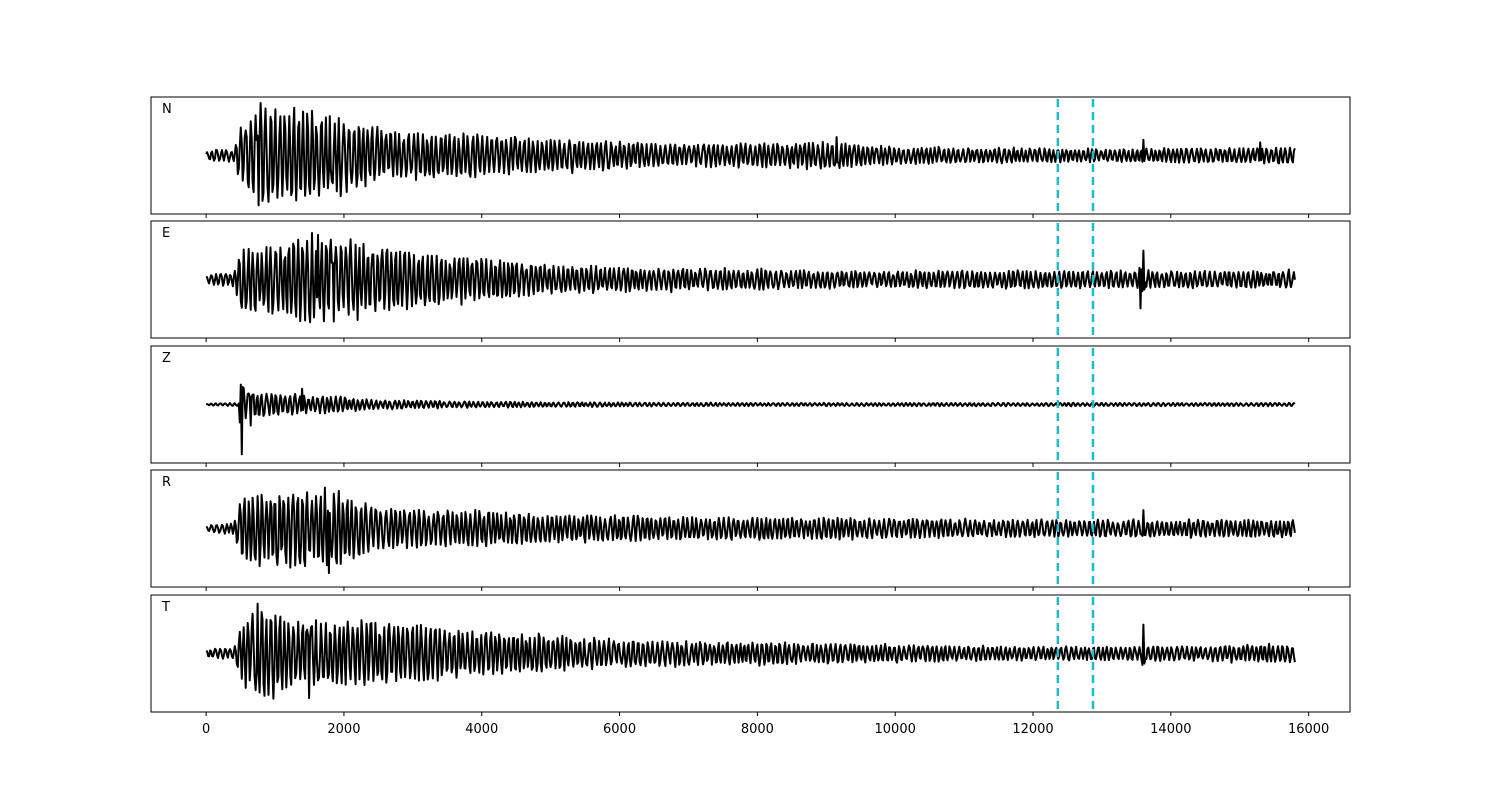 This screenshot has width=1500, height=800. What do you see at coordinates (757, 729) in the screenshot?
I see `x-tick-label: 8000` at bounding box center [757, 729].